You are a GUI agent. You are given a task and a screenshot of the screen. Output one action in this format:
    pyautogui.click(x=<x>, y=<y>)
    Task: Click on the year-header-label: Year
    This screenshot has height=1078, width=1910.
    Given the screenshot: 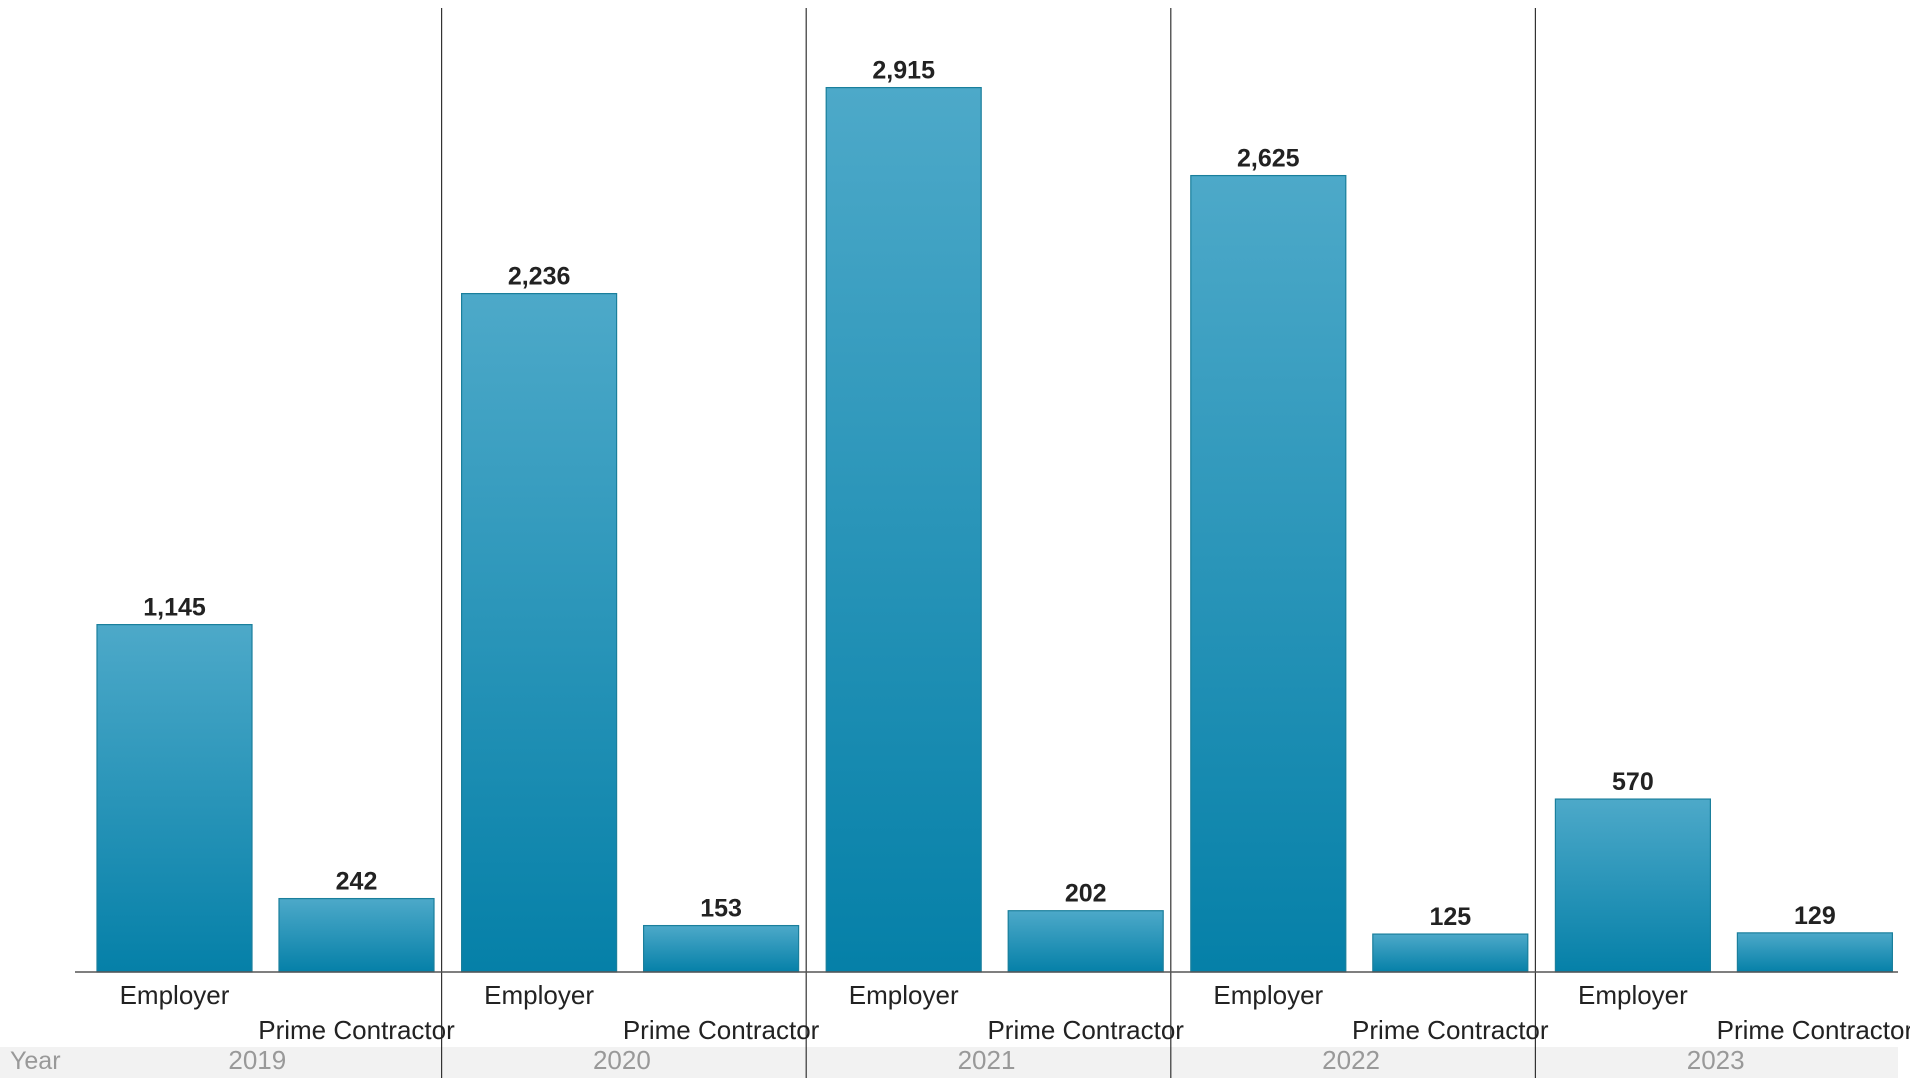 What is the action you would take?
    pyautogui.click(x=35, y=1061)
    